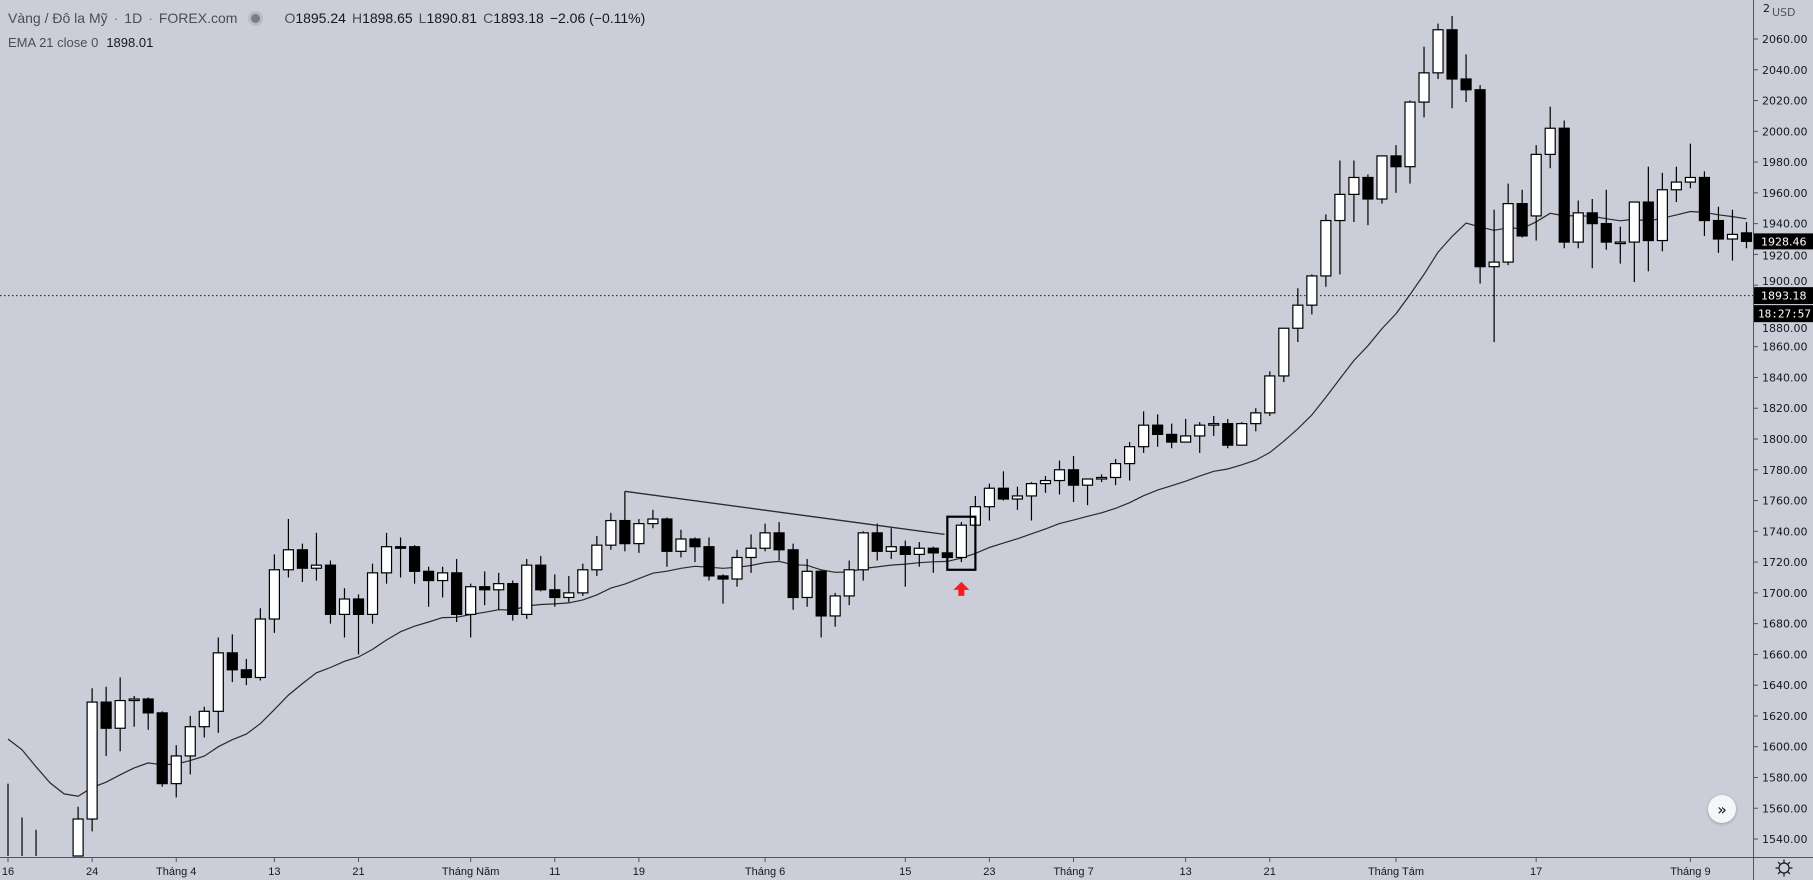  What do you see at coordinates (1784, 868) in the screenshot?
I see `gear-icon` at bounding box center [1784, 868].